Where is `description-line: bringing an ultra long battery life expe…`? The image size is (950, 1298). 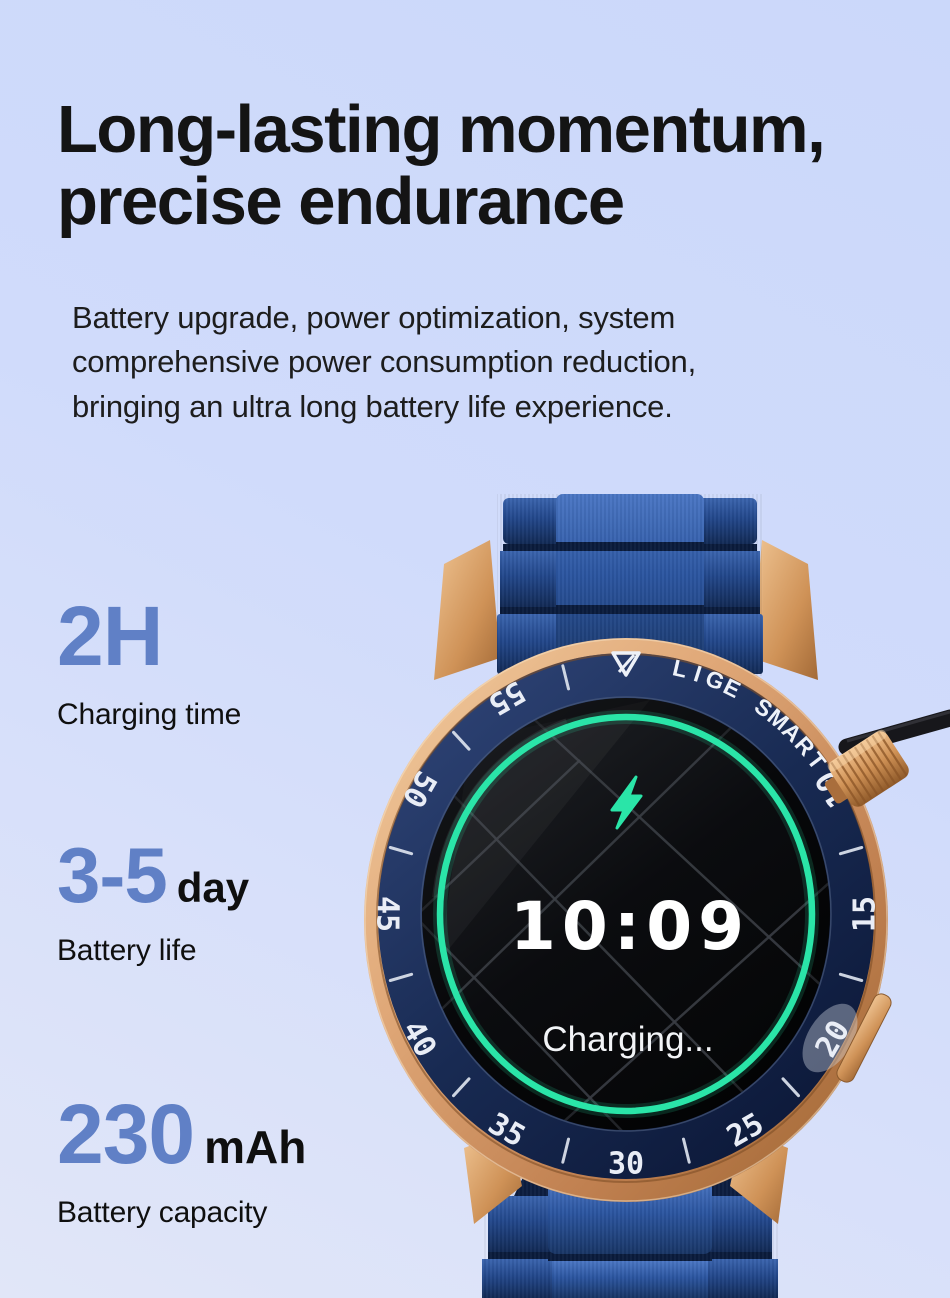
description-line: bringing an ultra long battery life expe… is located at coordinates (372, 406).